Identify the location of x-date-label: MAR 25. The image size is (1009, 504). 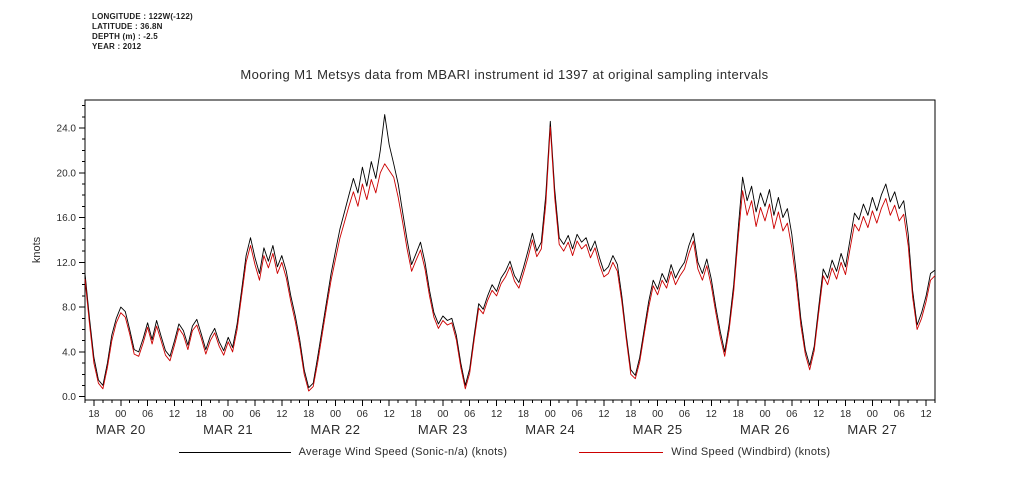
(658, 429).